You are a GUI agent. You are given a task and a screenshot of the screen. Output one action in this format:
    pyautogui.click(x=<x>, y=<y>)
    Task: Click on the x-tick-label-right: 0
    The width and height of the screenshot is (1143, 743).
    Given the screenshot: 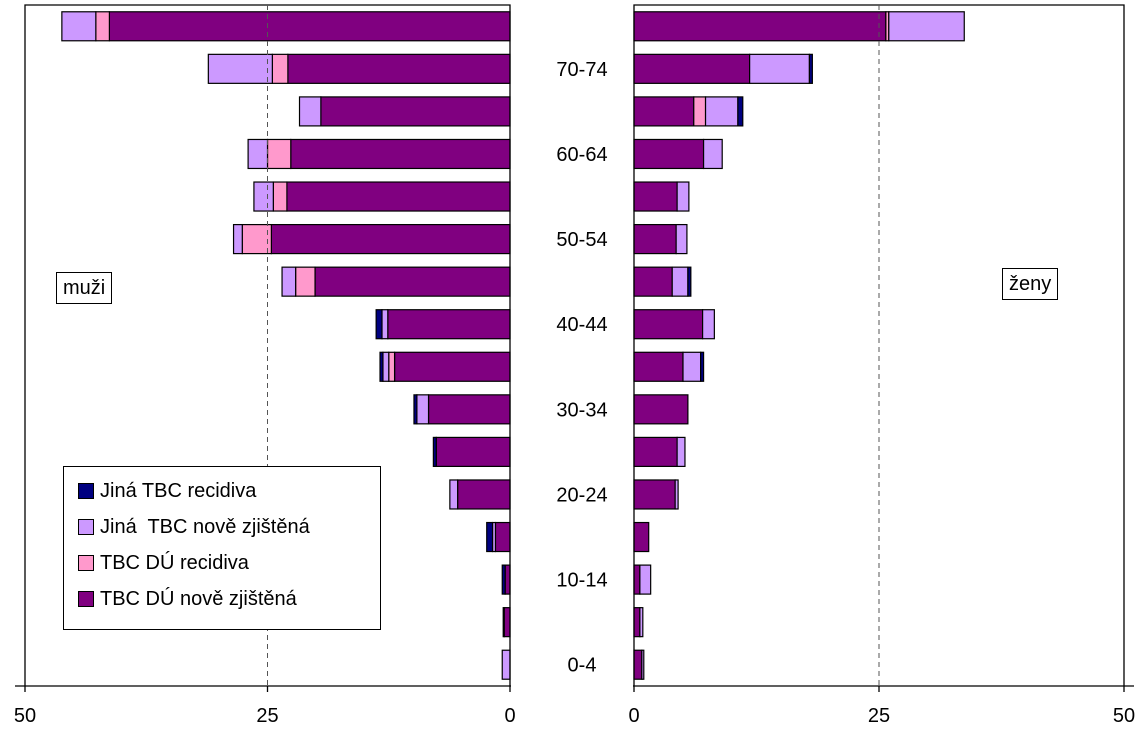 What is the action you would take?
    pyautogui.click(x=633, y=716)
    